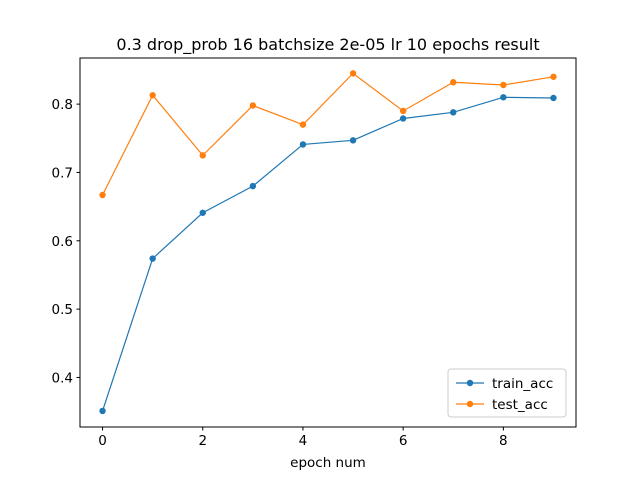  I want to click on y-tick-label: 0.6, so click(62, 242).